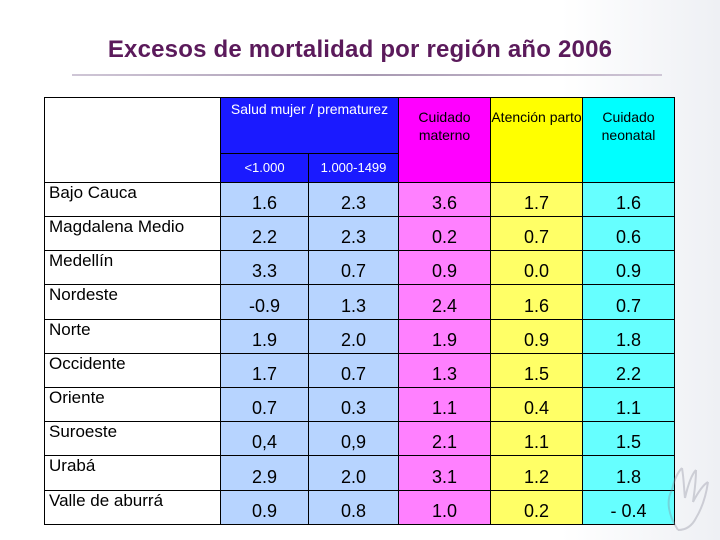 The height and width of the screenshot is (540, 720). I want to click on table-row: Medellín 3.3 0.7 0.9 0.0 0.9, so click(359, 268).